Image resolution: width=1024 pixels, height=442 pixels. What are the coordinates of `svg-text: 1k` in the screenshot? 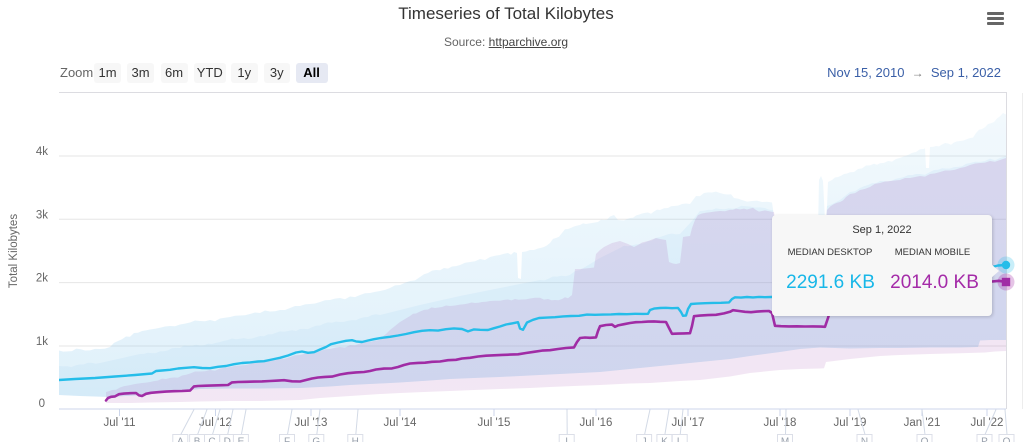 It's located at (42, 342).